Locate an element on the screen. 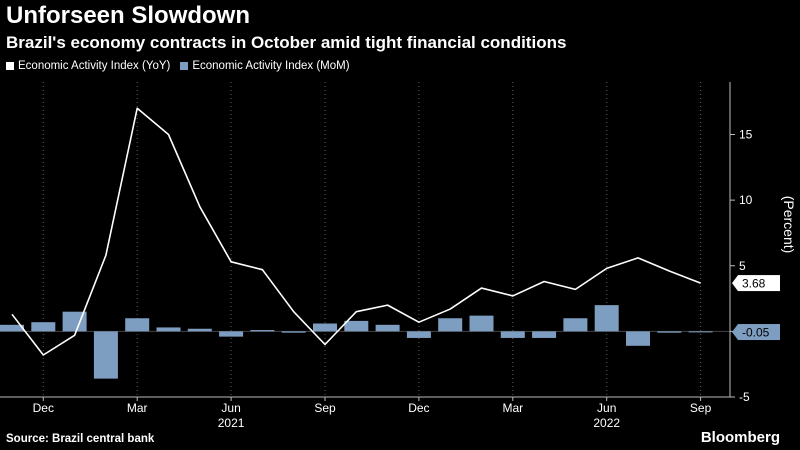 The width and height of the screenshot is (800, 450). value-labels: 3.68 -0.05 is located at coordinates (756, 308).